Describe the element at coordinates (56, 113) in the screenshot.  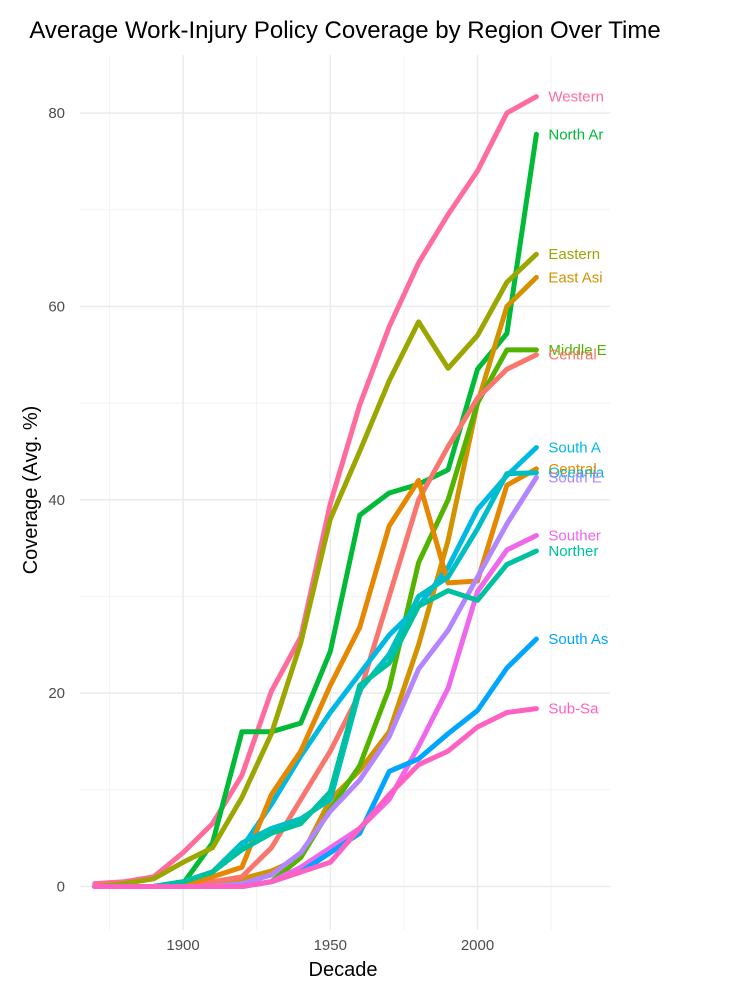
I see `y-tick-label: 80` at that location.